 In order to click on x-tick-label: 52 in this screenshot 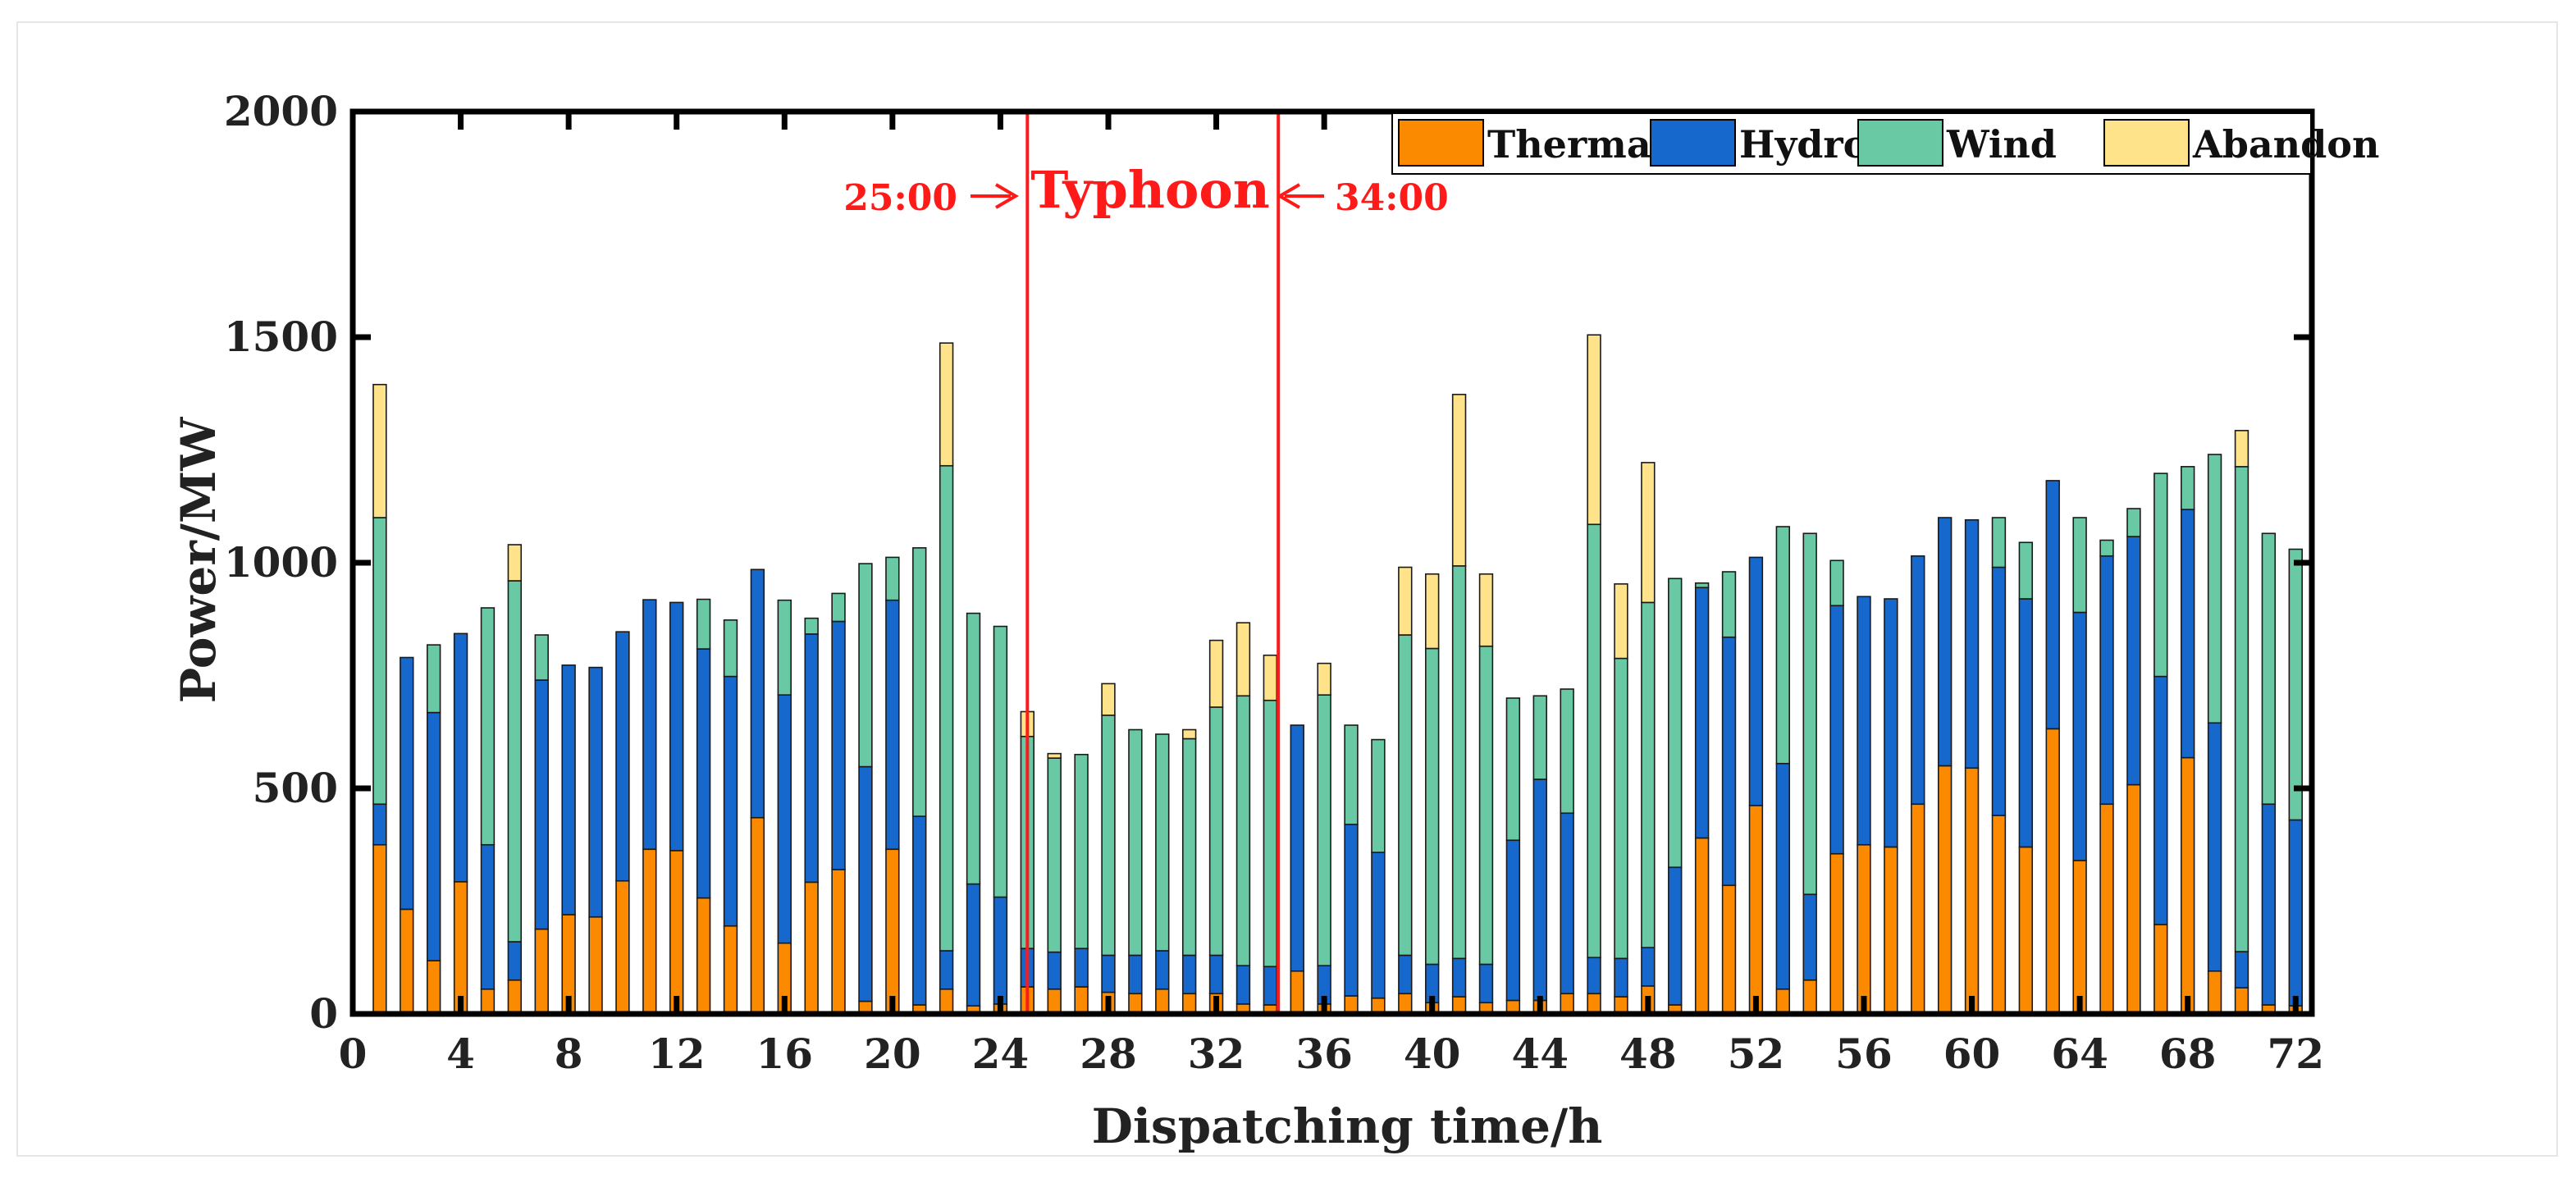, I will do `click(1756, 1054)`.